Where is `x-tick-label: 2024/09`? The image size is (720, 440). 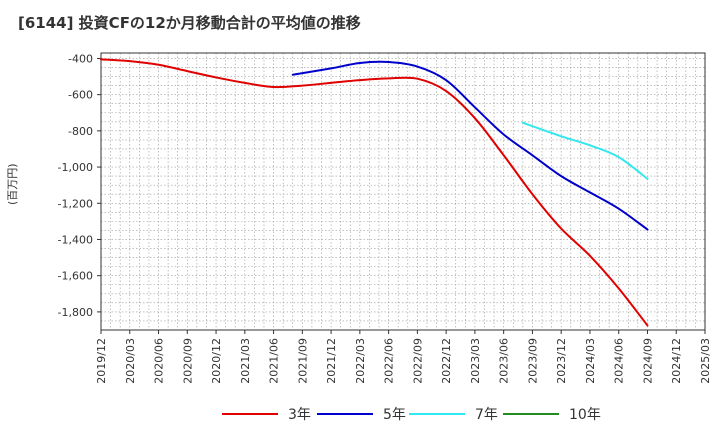
x-tick-label: 2024/09 is located at coordinates (647, 361).